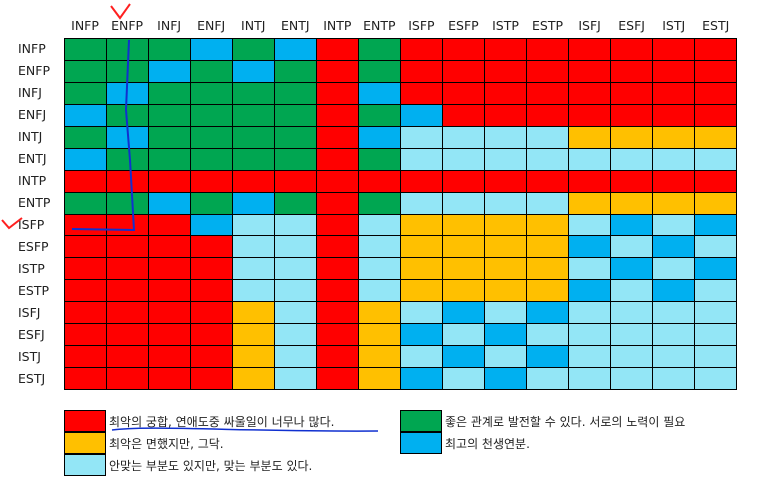  What do you see at coordinates (379, 225) in the screenshot?
I see `cell-isfp-entp` at bounding box center [379, 225].